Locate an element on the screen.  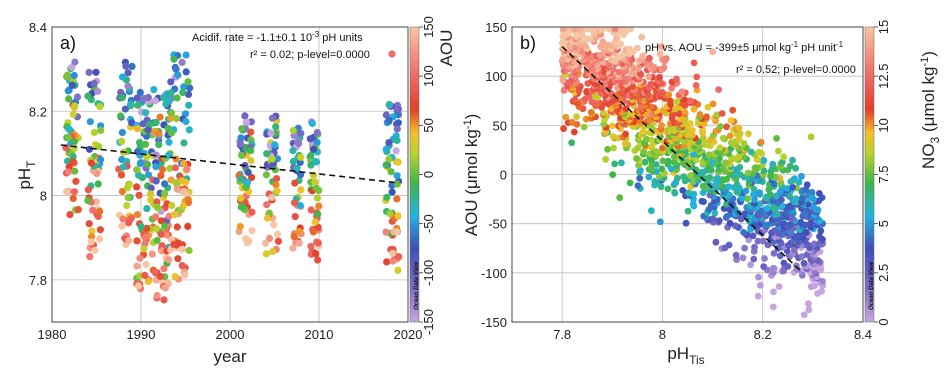
panel-b-odv-watermark: Ocean Data View is located at coordinates (872, 286).